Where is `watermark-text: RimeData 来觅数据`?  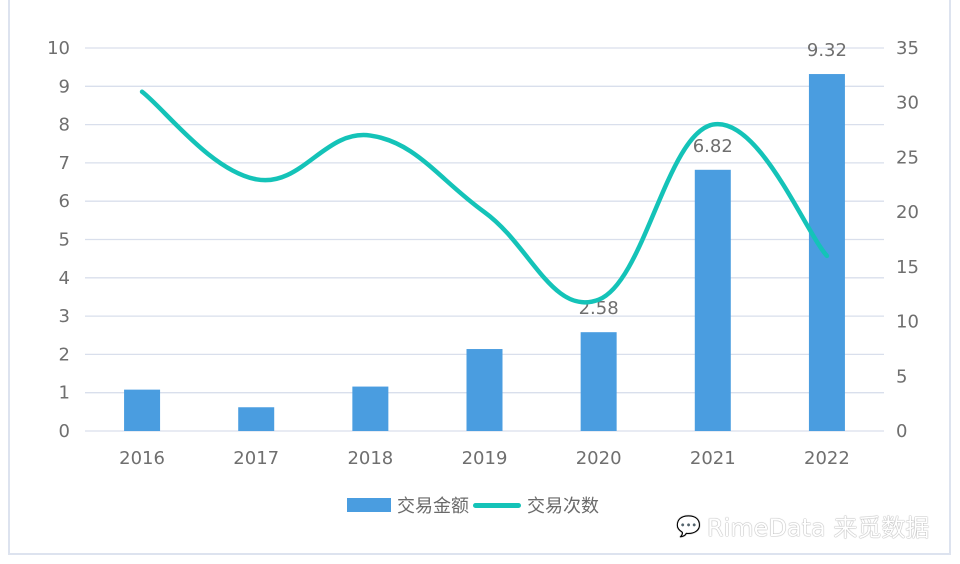 watermark-text: RimeData 来觅数据 is located at coordinates (818, 528).